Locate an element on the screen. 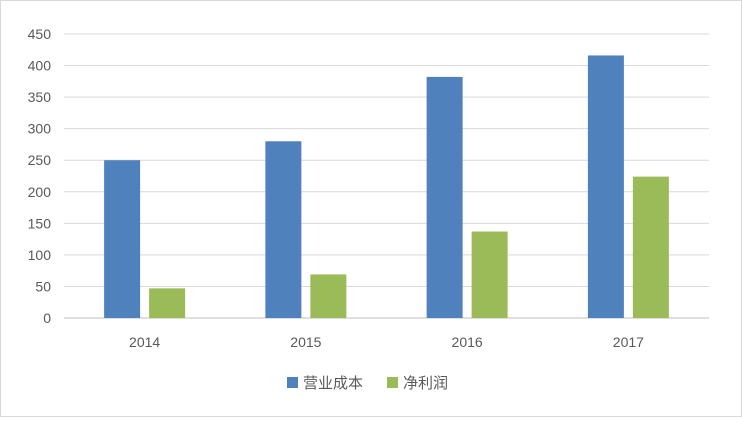 The width and height of the screenshot is (742, 421). y-tick-label: 50 is located at coordinates (43, 286).